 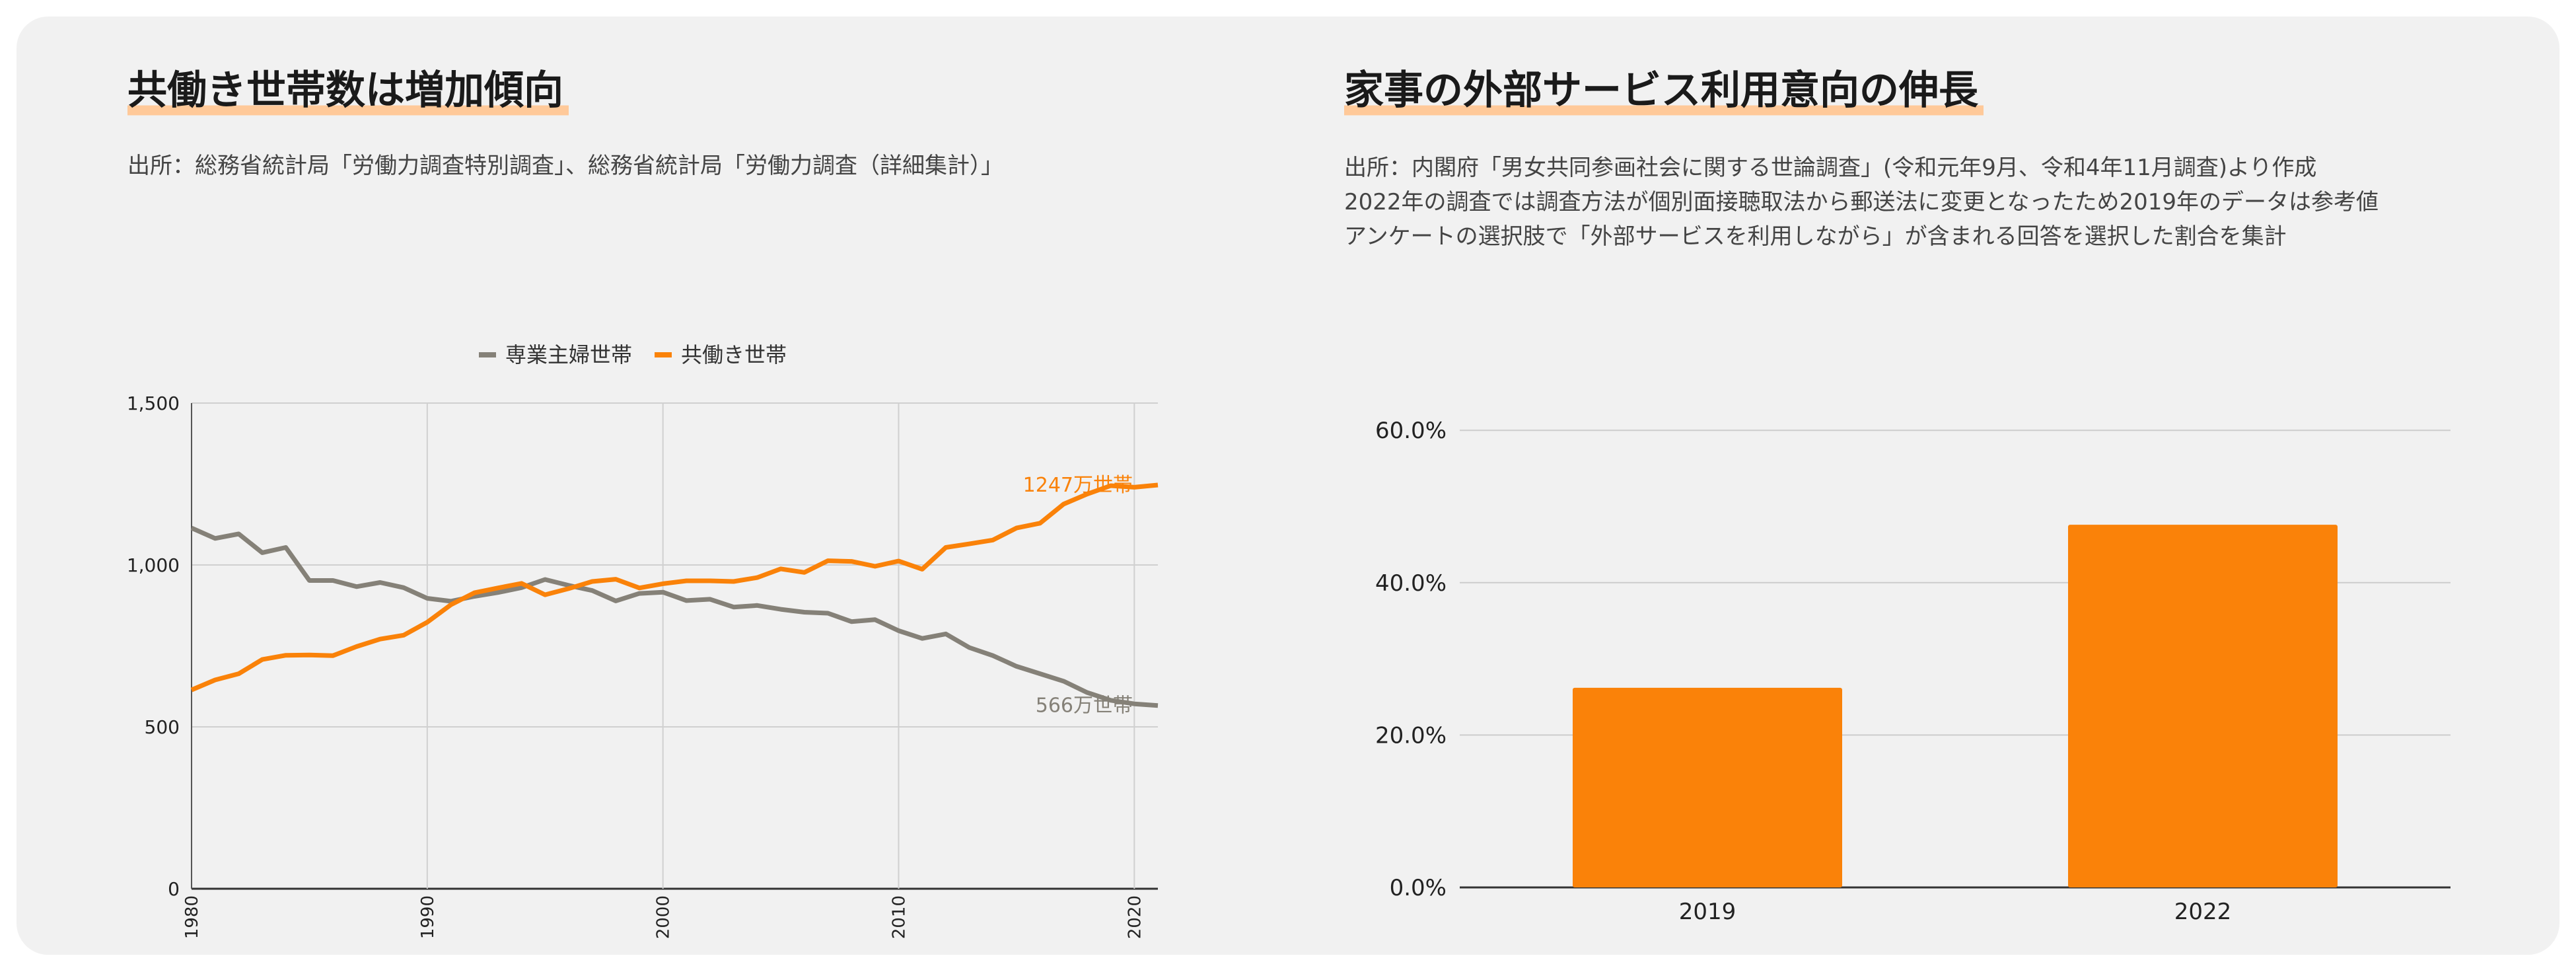 I want to click on bar-x-tick-label: 2019, so click(x=1708, y=912).